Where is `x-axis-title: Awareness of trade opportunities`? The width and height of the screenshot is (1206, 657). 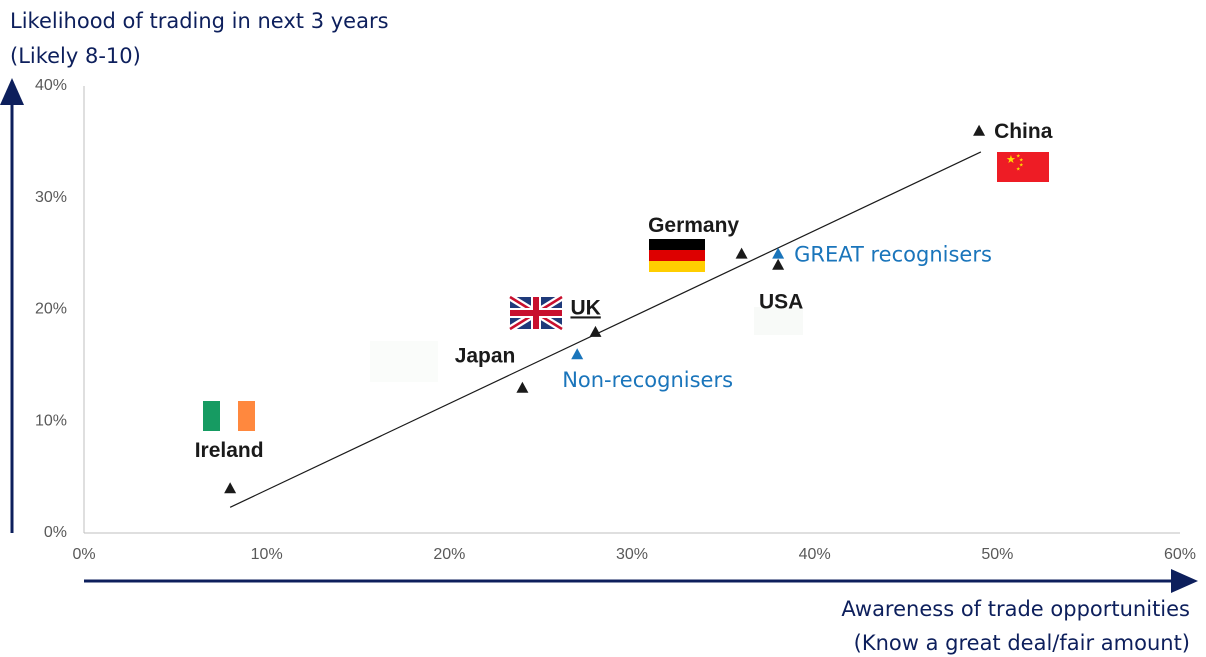
x-axis-title: Awareness of trade opportunities is located at coordinates (1015, 609).